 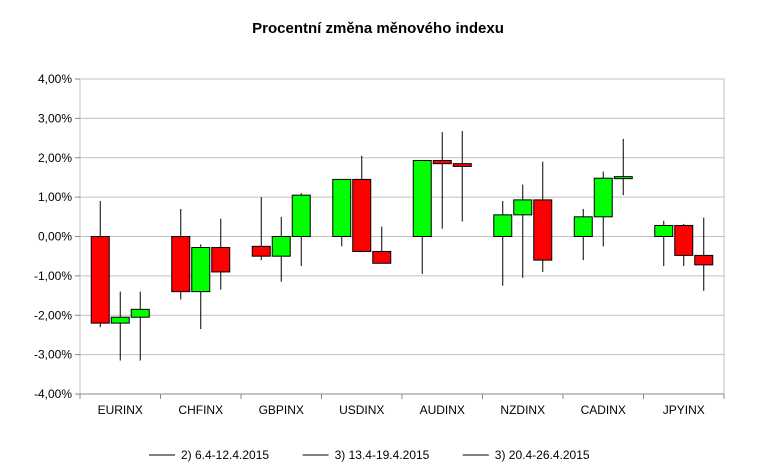 What do you see at coordinates (53, 315) in the screenshot?
I see `y-tick-label: -2,00%` at bounding box center [53, 315].